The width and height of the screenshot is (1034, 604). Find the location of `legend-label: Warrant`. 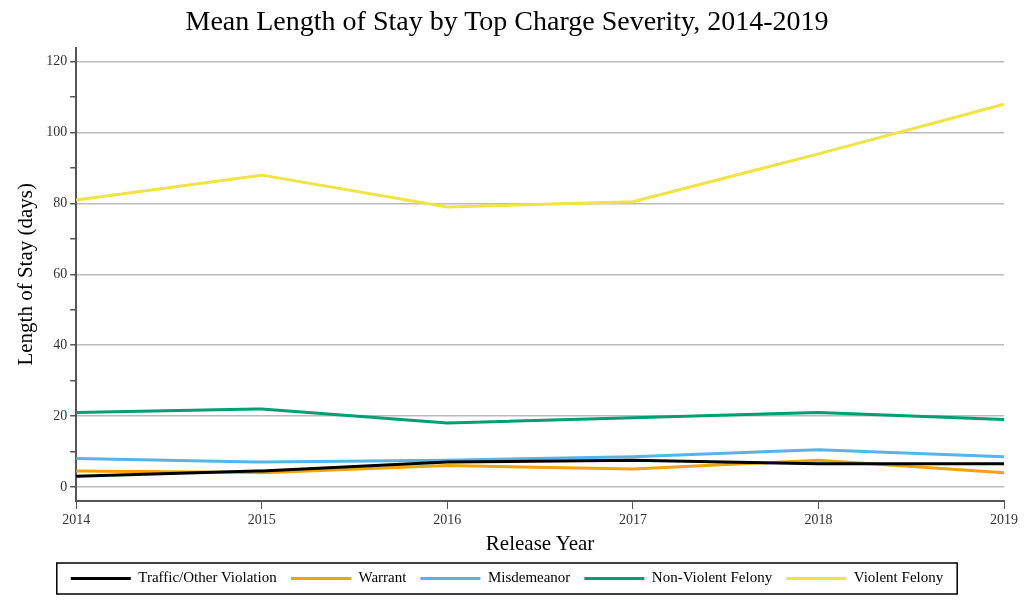

legend-label: Warrant is located at coordinates (383, 577).